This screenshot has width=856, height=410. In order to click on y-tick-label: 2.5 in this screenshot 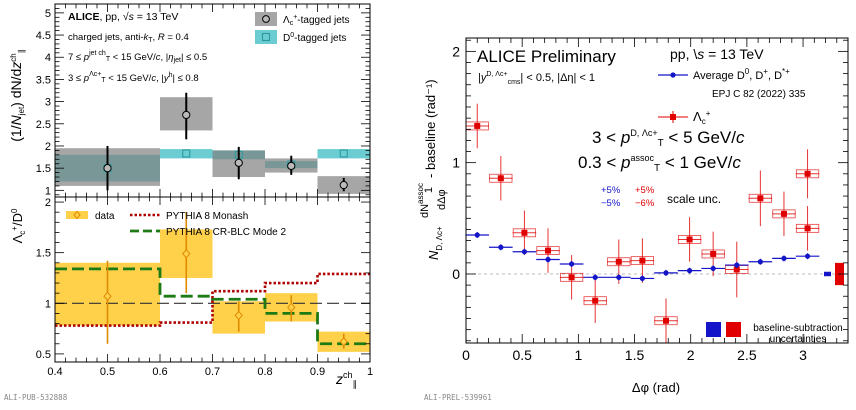, I will do `click(43, 125)`.